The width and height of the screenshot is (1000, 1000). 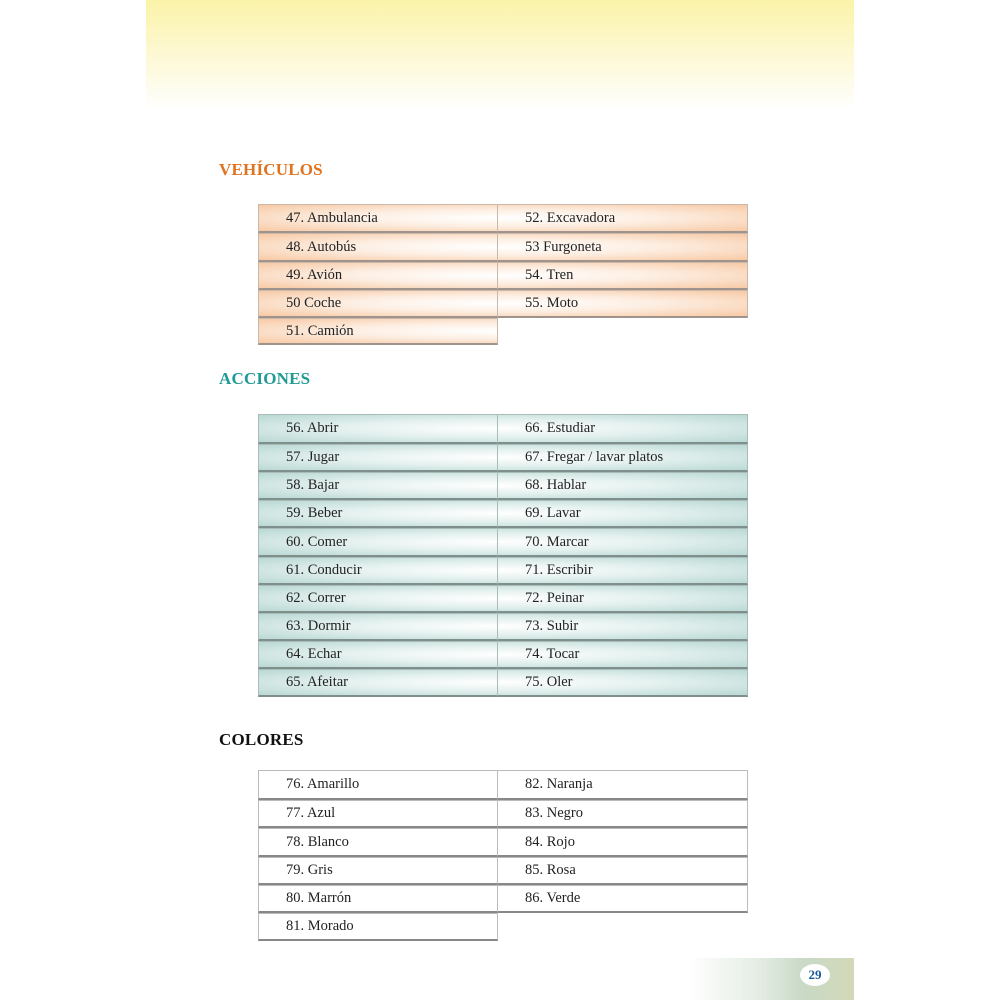 I want to click on table-cell: 57. Jugar, so click(x=378, y=458).